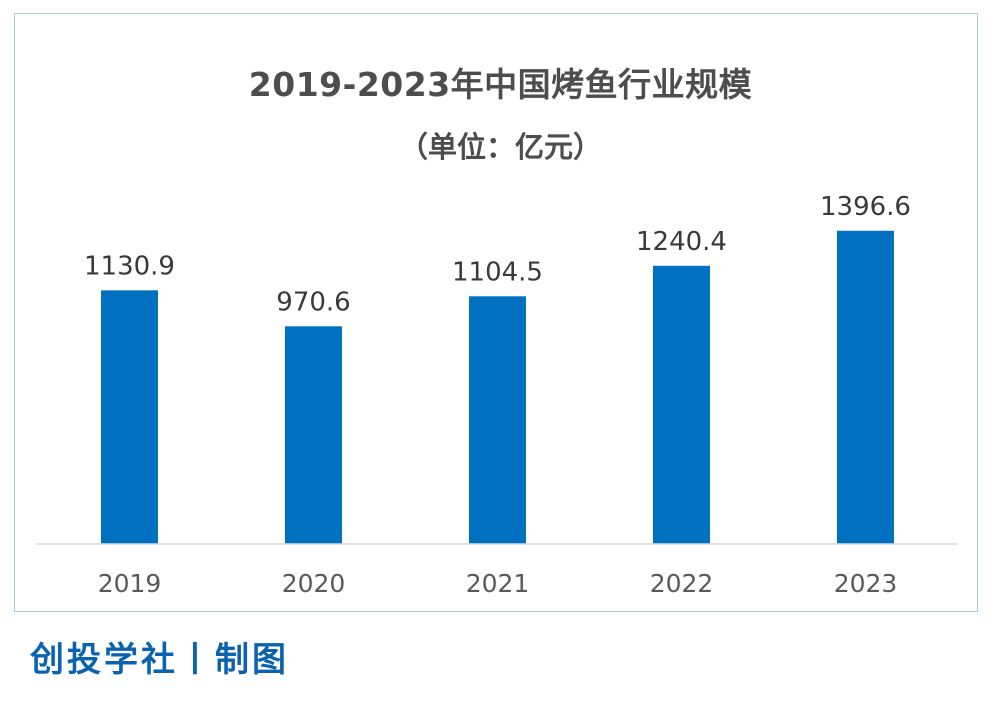 The image size is (1001, 728). What do you see at coordinates (682, 583) in the screenshot?
I see `x-tick-2022: 2022` at bounding box center [682, 583].